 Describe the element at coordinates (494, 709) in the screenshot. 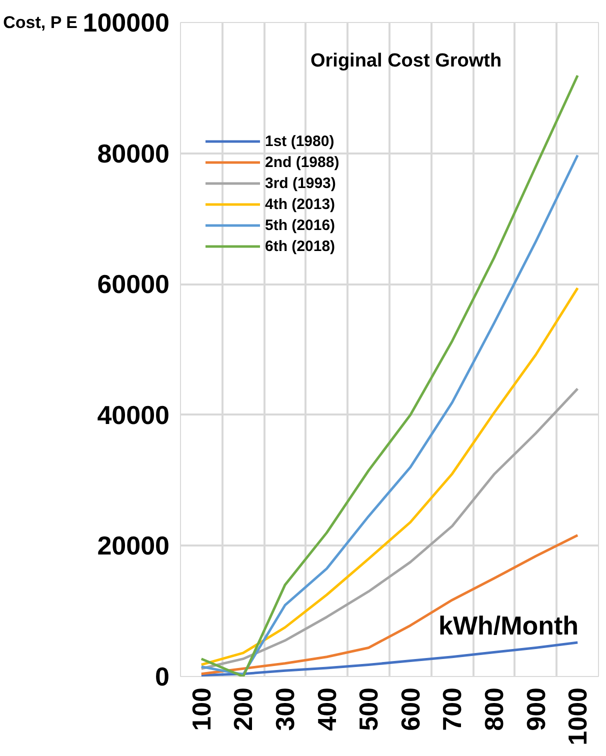

I see `x-tick-label: 800` at that location.